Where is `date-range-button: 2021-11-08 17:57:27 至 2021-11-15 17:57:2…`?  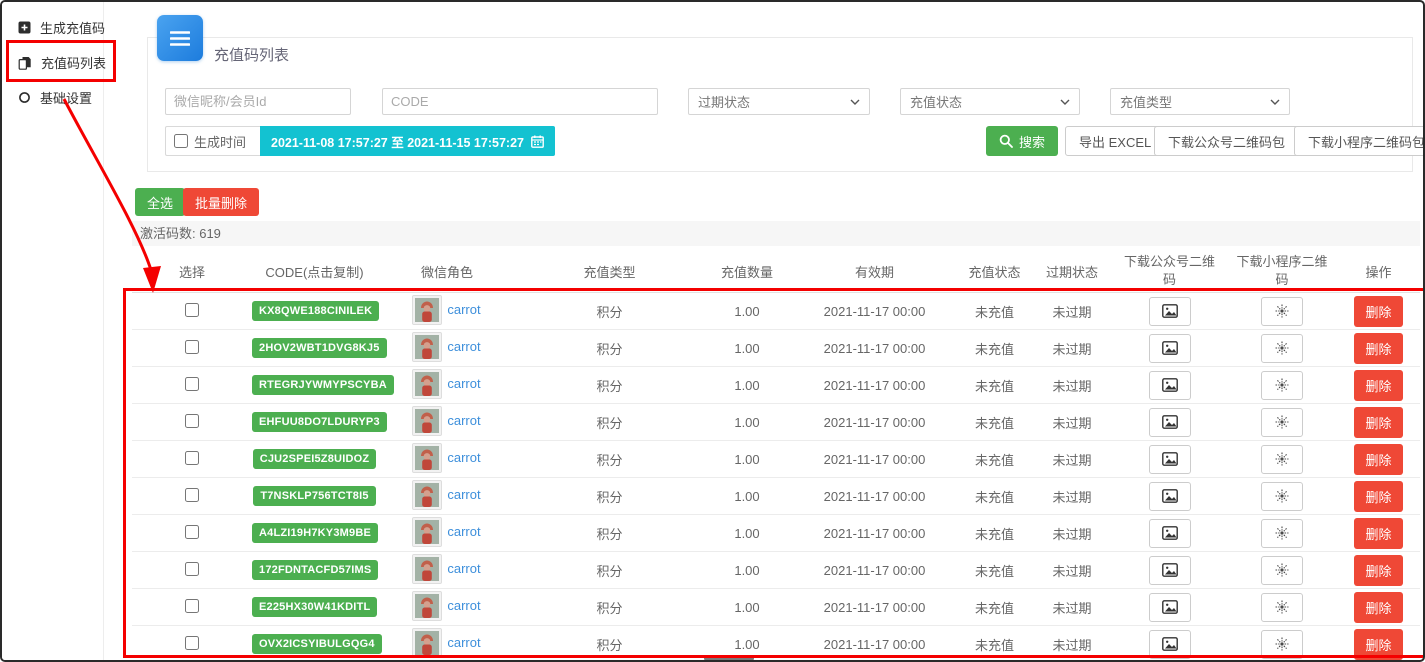 date-range-button: 2021-11-08 17:57:27 至 2021-11-15 17:57:2… is located at coordinates (407, 141).